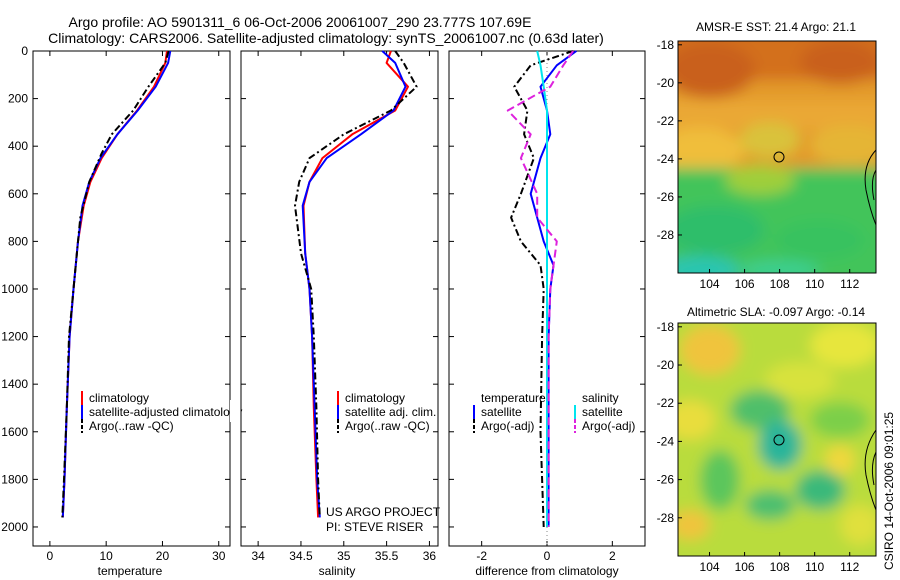 The height and width of the screenshot is (580, 900). What do you see at coordinates (258, 556) in the screenshot?
I see `x-tick-label: 34` at bounding box center [258, 556].